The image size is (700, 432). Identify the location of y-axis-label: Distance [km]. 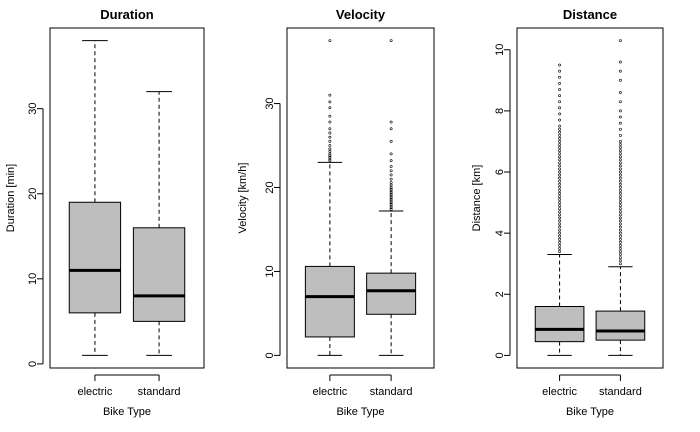
(477, 198).